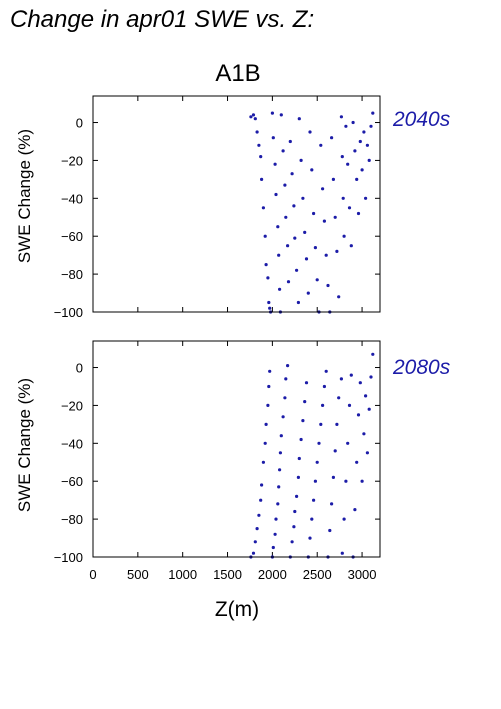 The width and height of the screenshot is (501, 709). I want to click on period-label: 2040s, so click(421, 119).